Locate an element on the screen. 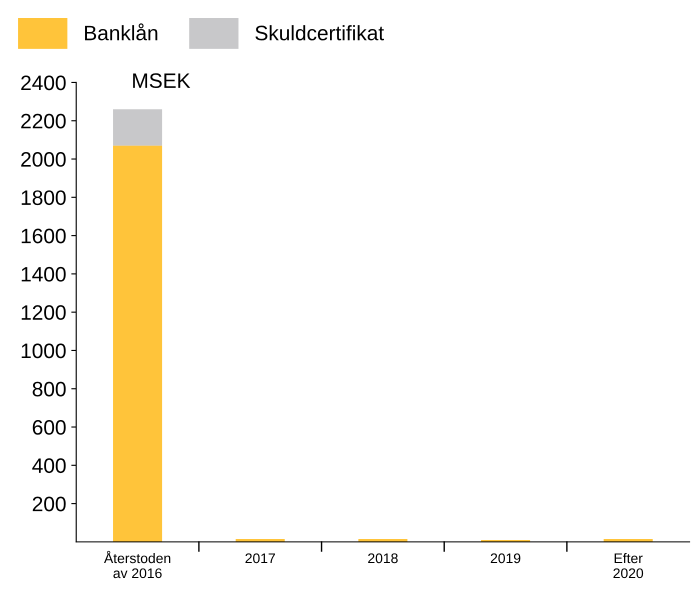 The height and width of the screenshot is (589, 693). x-tick-label: 2017 is located at coordinates (260, 558).